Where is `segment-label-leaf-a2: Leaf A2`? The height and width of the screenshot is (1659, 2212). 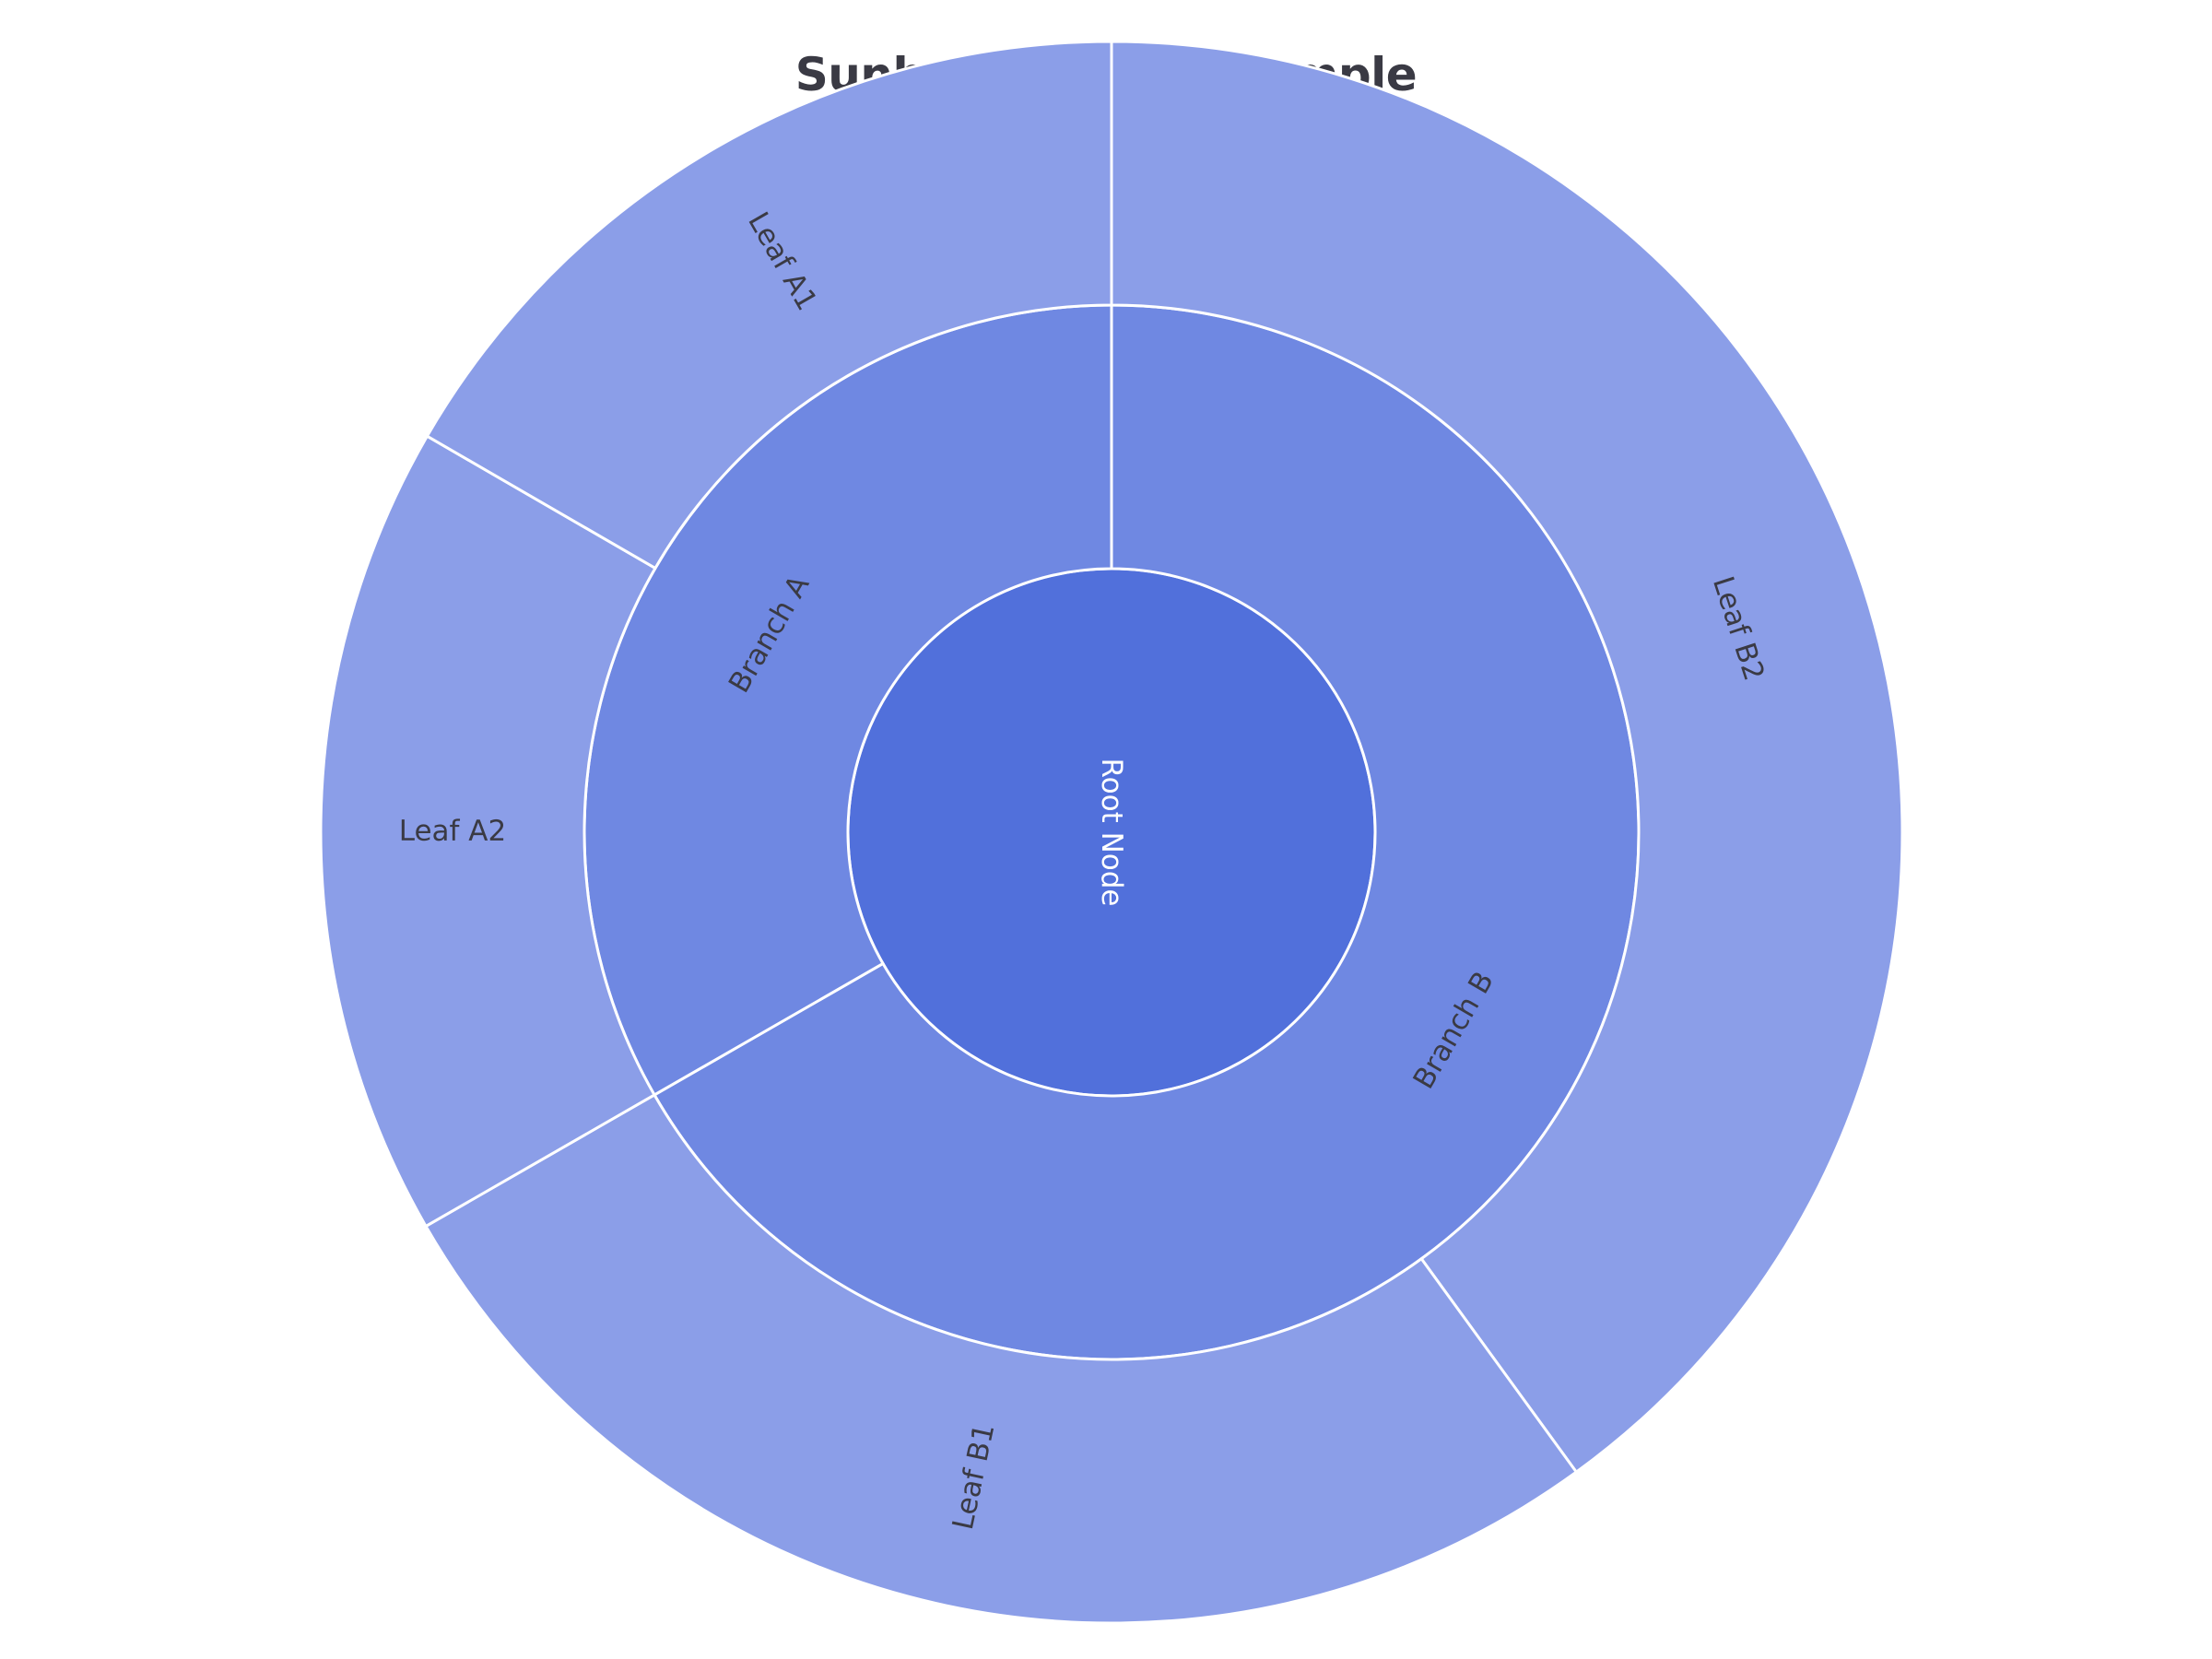 segment-label-leaf-a2: Leaf A2 is located at coordinates (453, 831).